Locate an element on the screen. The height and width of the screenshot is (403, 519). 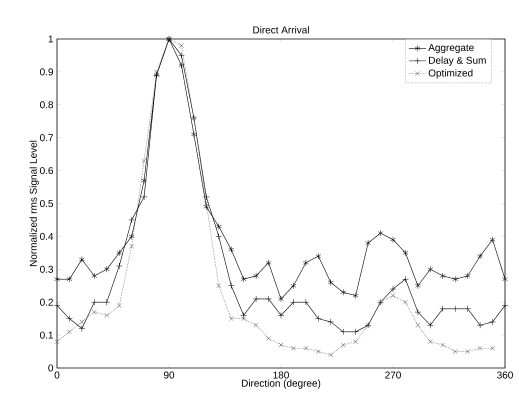
y-tick-label: 0.2 is located at coordinates (46, 302).